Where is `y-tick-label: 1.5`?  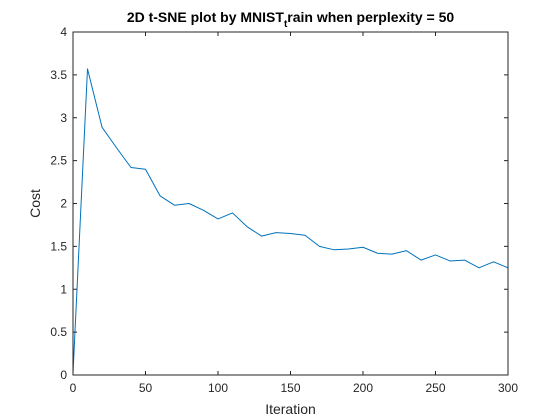 y-tick-label: 1.5 is located at coordinates (58, 246).